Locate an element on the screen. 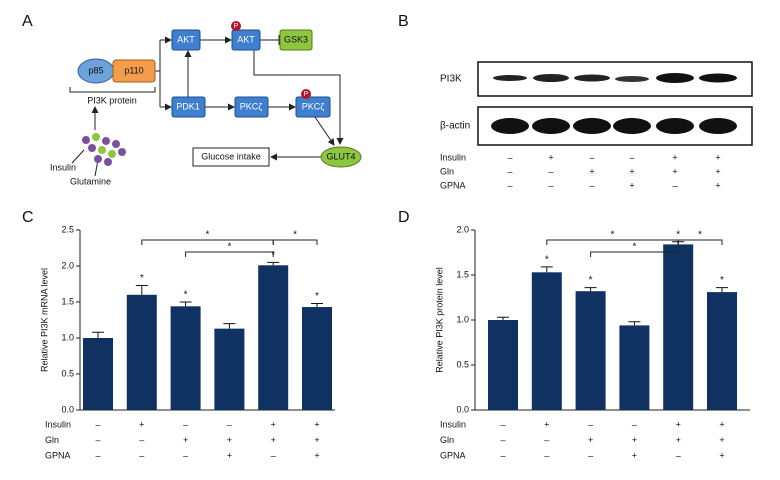  bands is located at coordinates (614, 103).